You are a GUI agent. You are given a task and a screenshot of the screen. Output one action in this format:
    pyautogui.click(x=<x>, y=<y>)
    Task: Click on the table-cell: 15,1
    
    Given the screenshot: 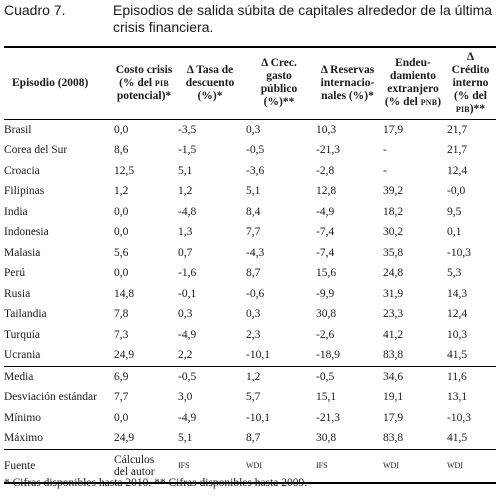 What is the action you would take?
    pyautogui.click(x=326, y=397)
    